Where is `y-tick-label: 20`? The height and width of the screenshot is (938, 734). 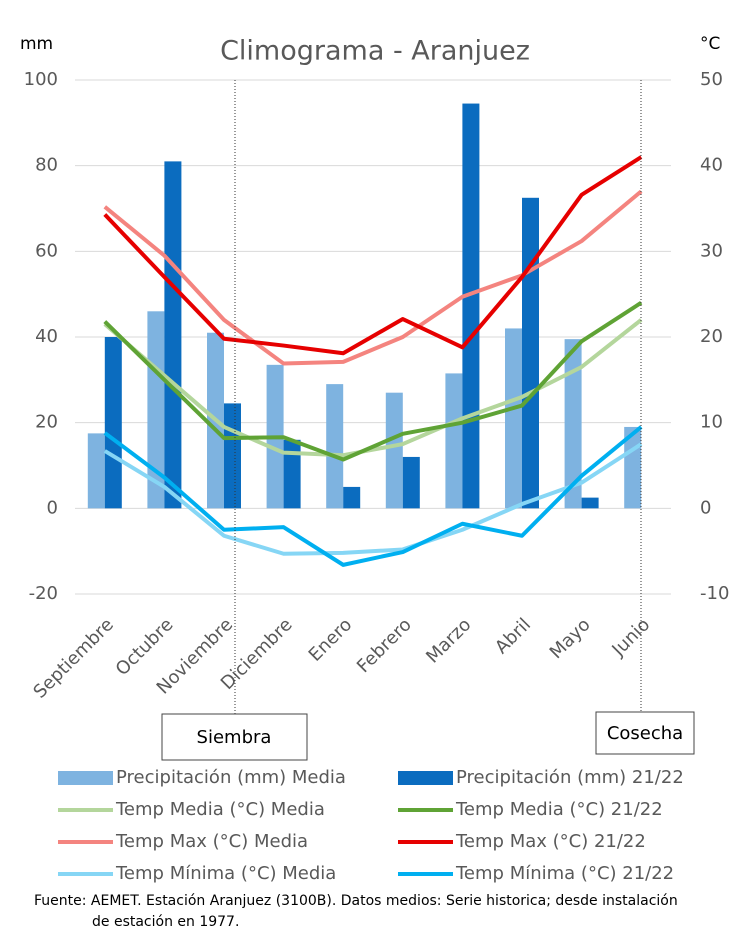
y-tick-label: 20 is located at coordinates (46, 422).